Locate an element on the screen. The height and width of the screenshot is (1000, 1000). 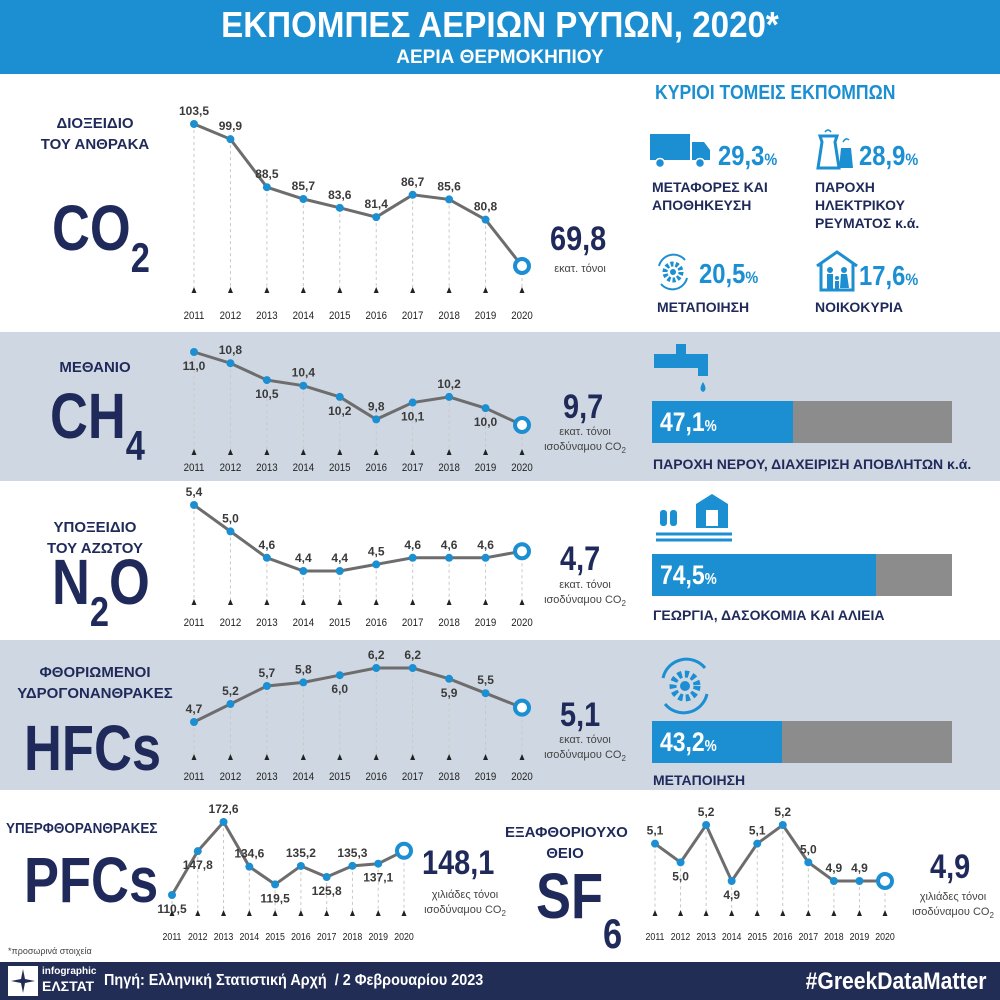
bar-value: 43,2 is located at coordinates (682, 742).